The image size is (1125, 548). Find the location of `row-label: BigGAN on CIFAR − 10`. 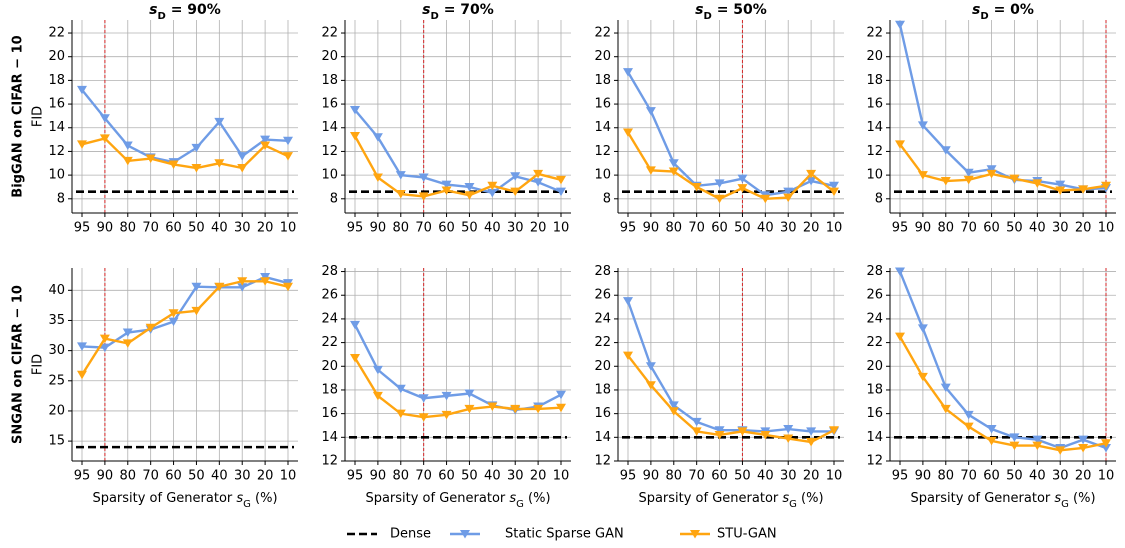

row-label: BigGAN on CIFAR − 10 is located at coordinates (18, 116).